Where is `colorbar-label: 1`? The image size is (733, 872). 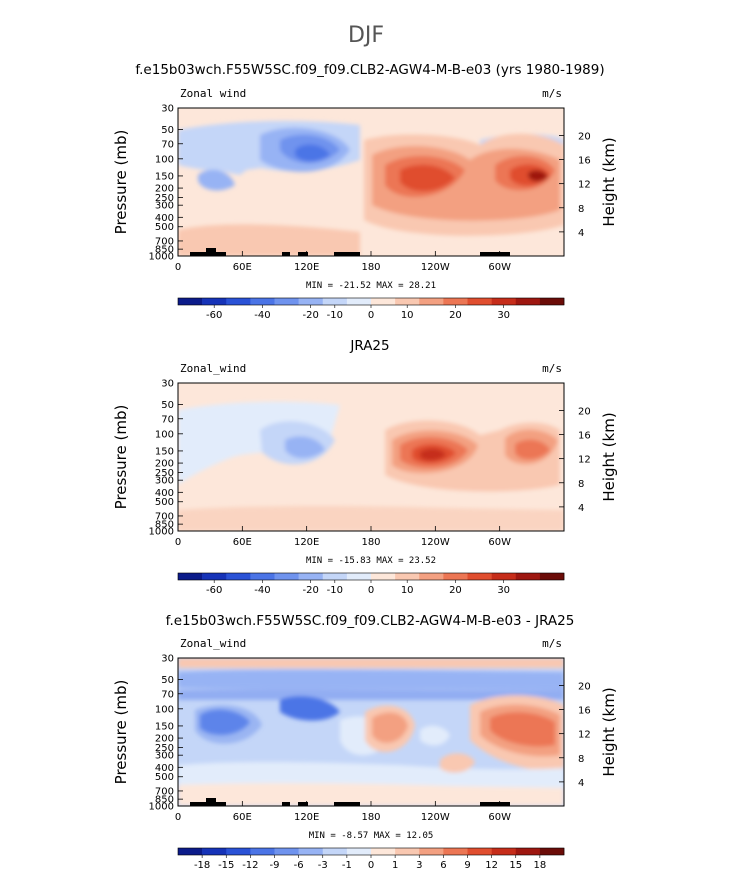
colorbar-label: 1 is located at coordinates (395, 865).